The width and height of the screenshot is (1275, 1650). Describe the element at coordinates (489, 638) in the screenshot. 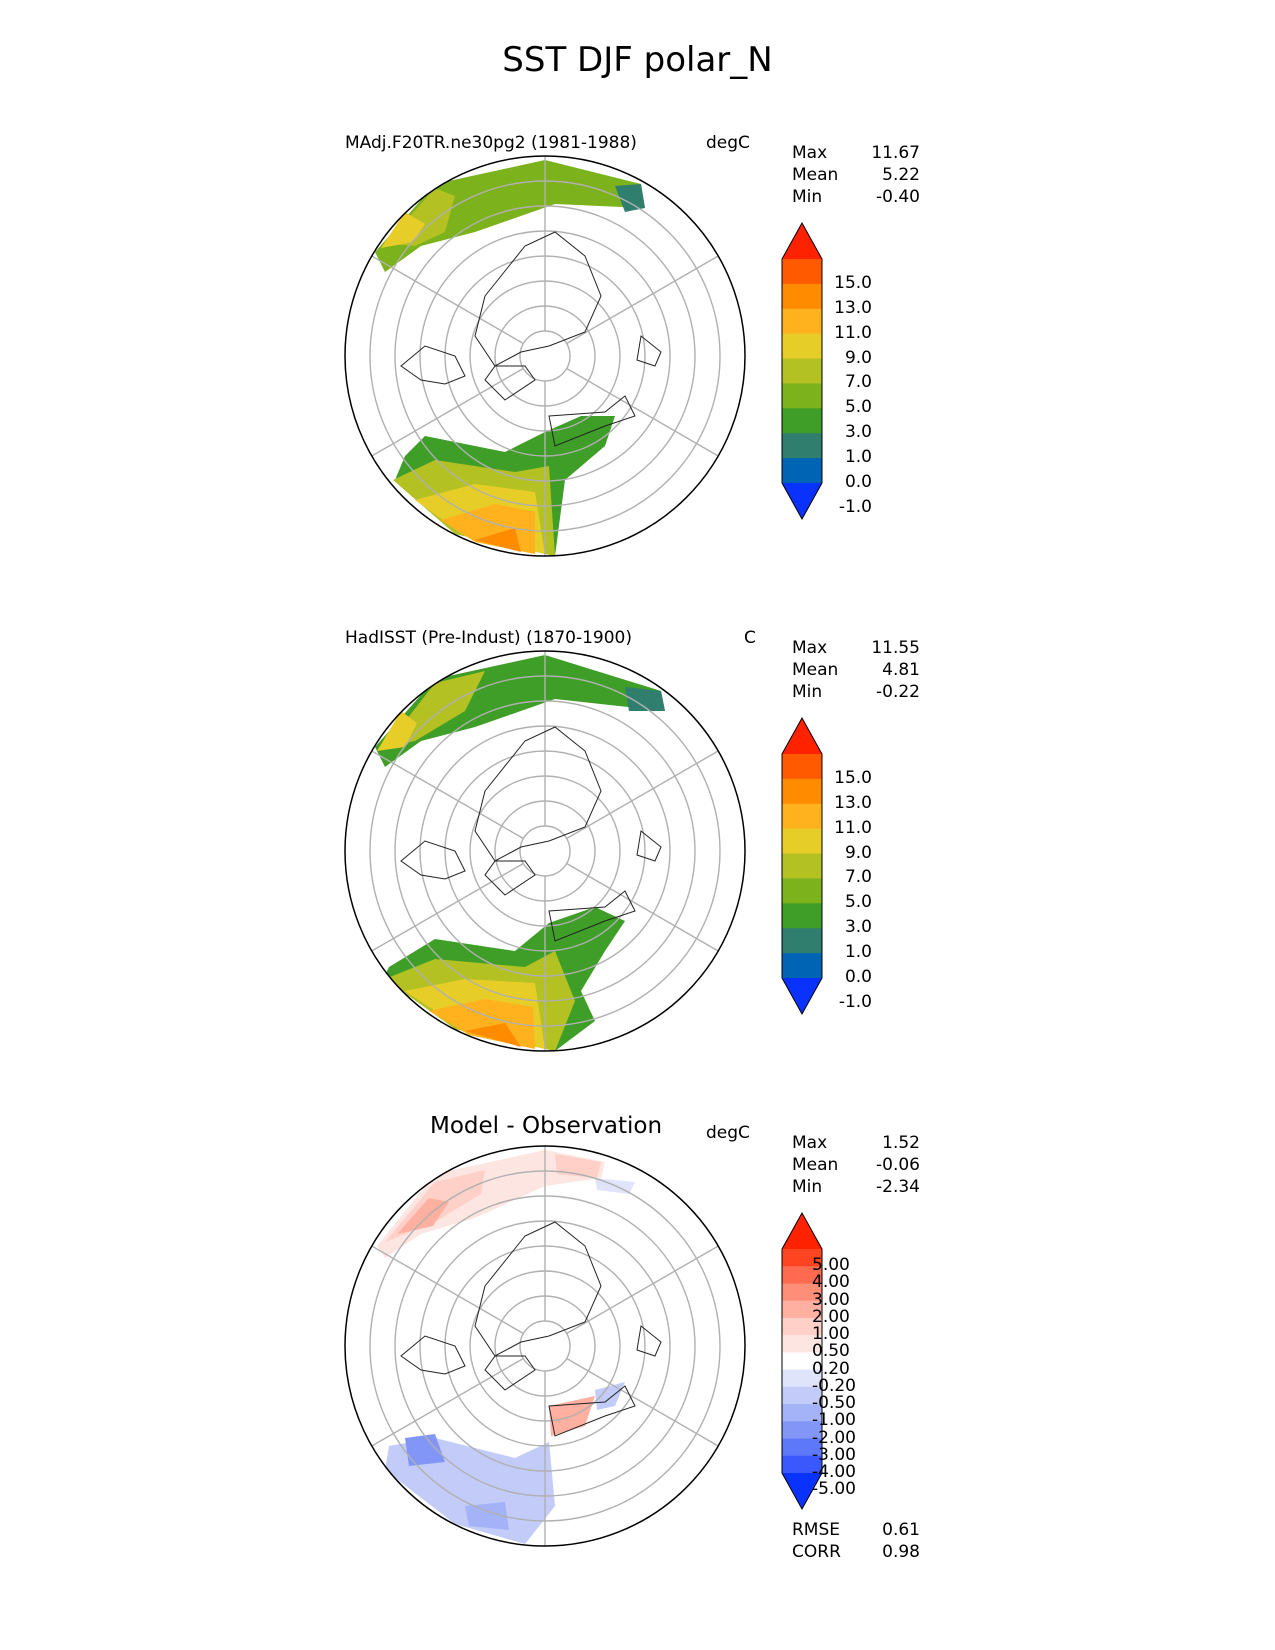

I see `panel-title: HadISST (Pre-Indust) (1870-1900)` at that location.